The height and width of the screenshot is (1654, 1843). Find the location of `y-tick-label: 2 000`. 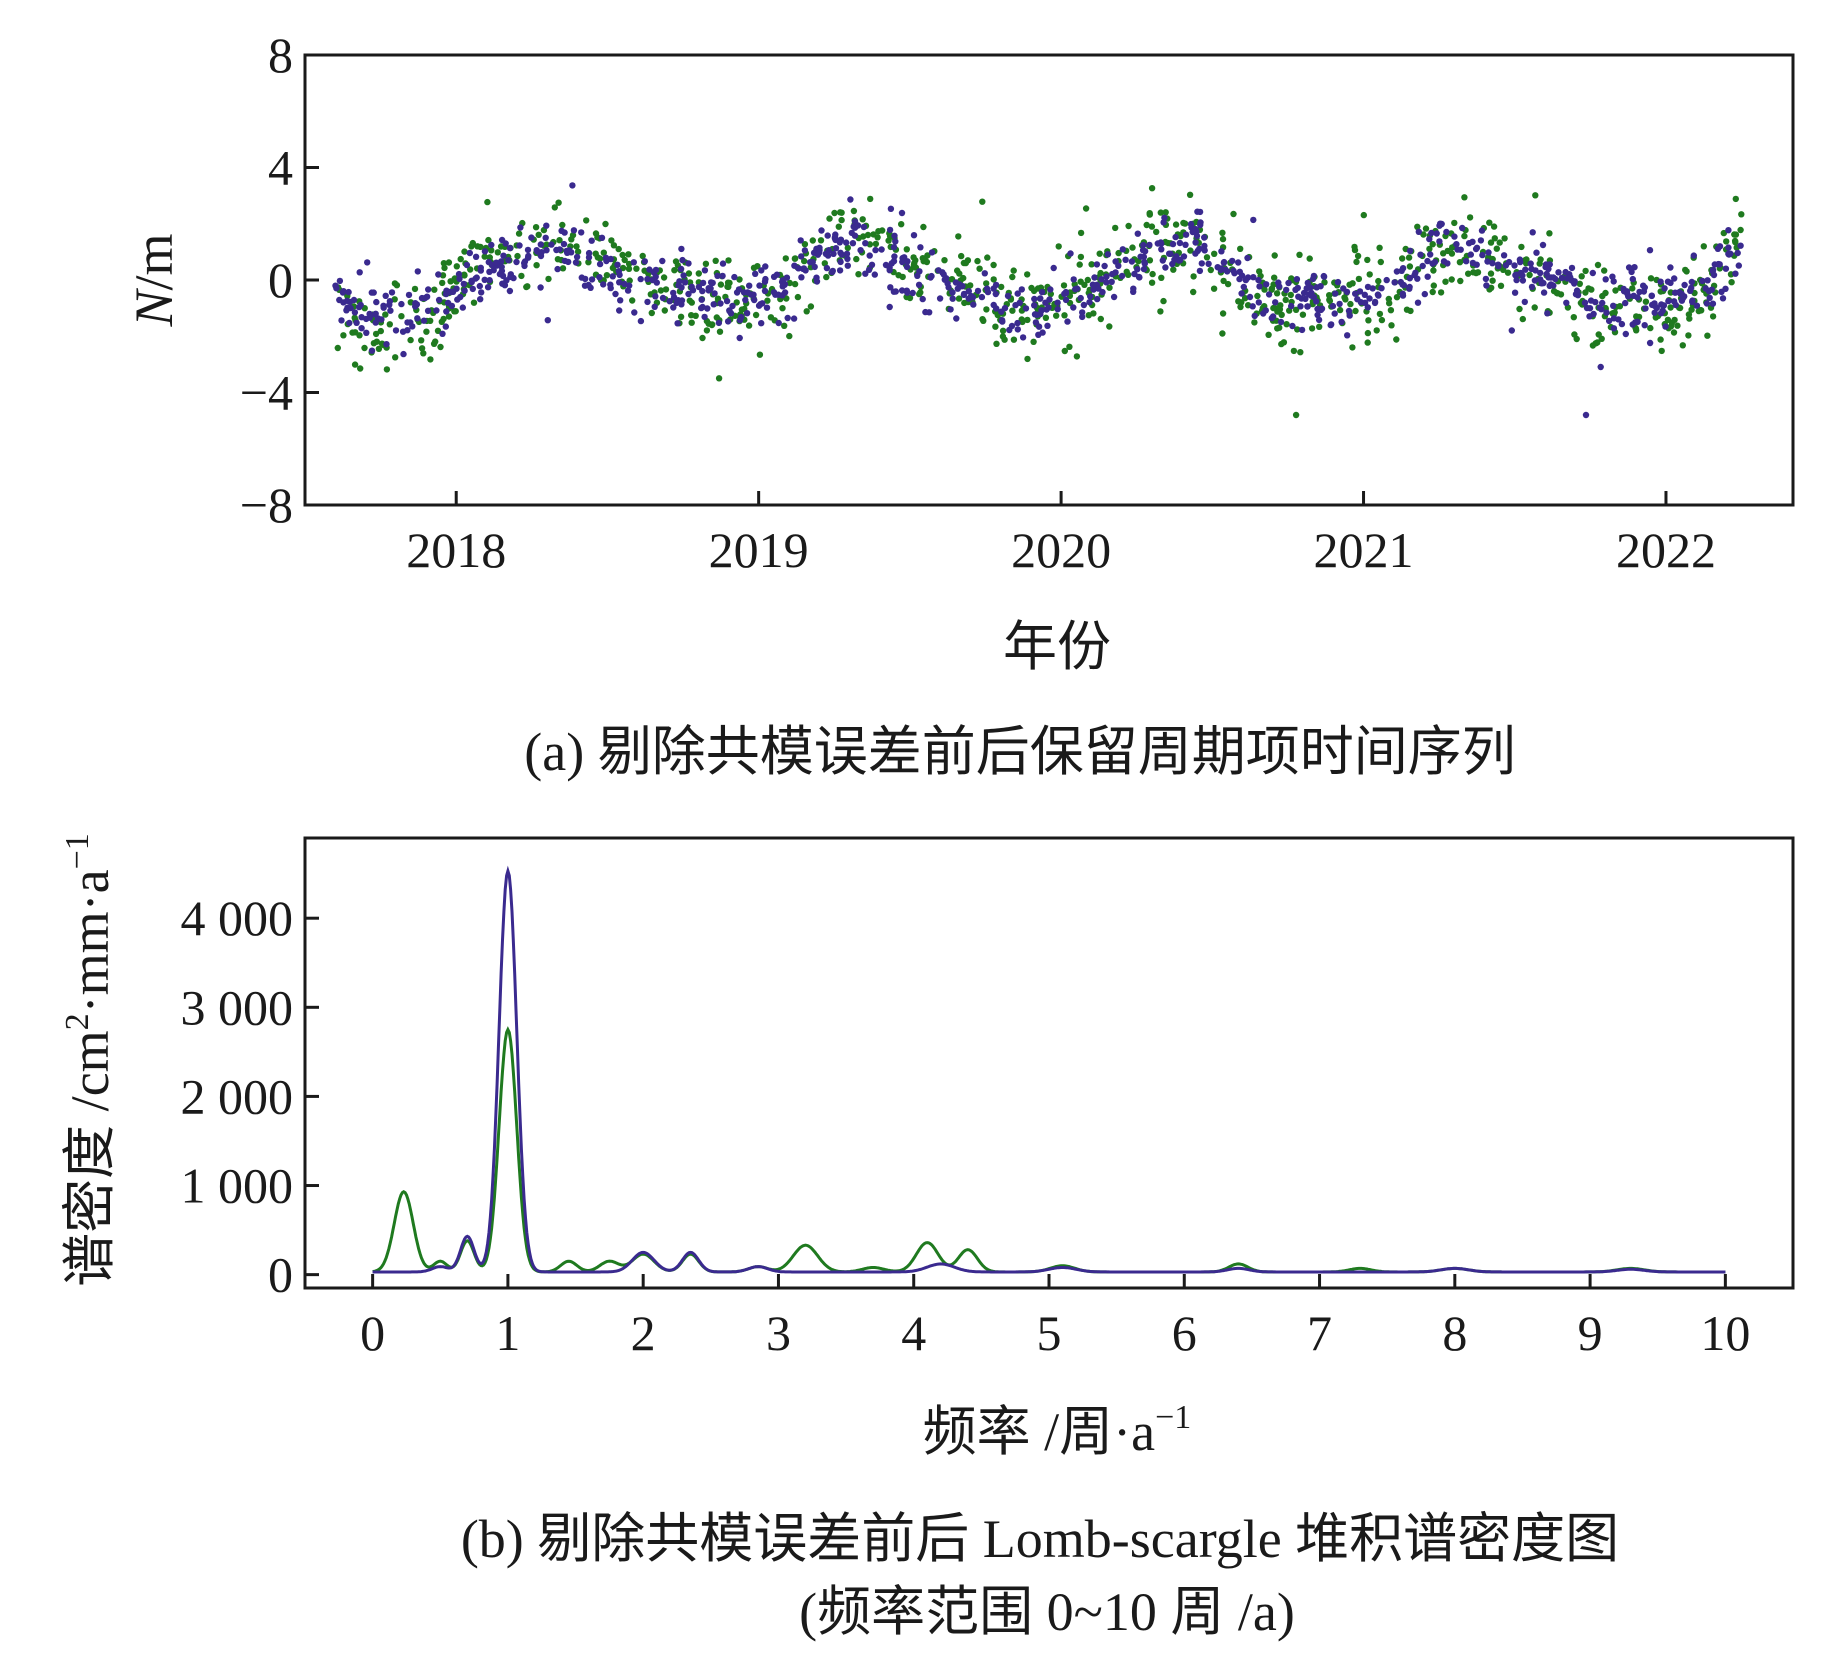

y-tick-label: 2 000 is located at coordinates (237, 1096).